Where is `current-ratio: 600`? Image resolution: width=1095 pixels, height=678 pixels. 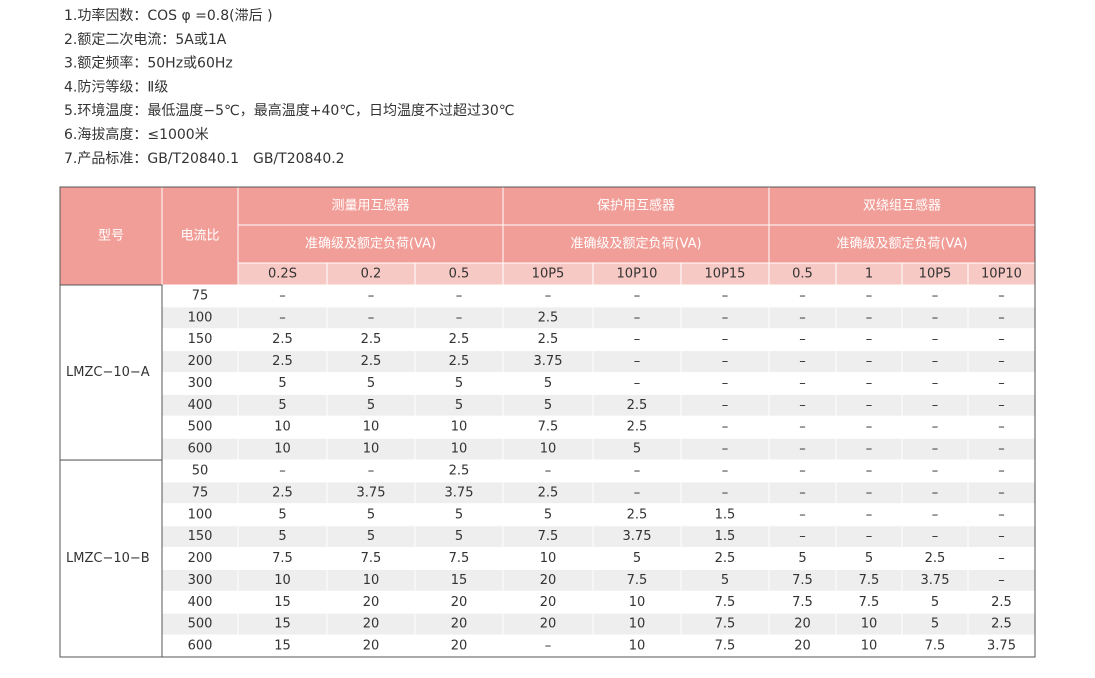 current-ratio: 600 is located at coordinates (200, 646).